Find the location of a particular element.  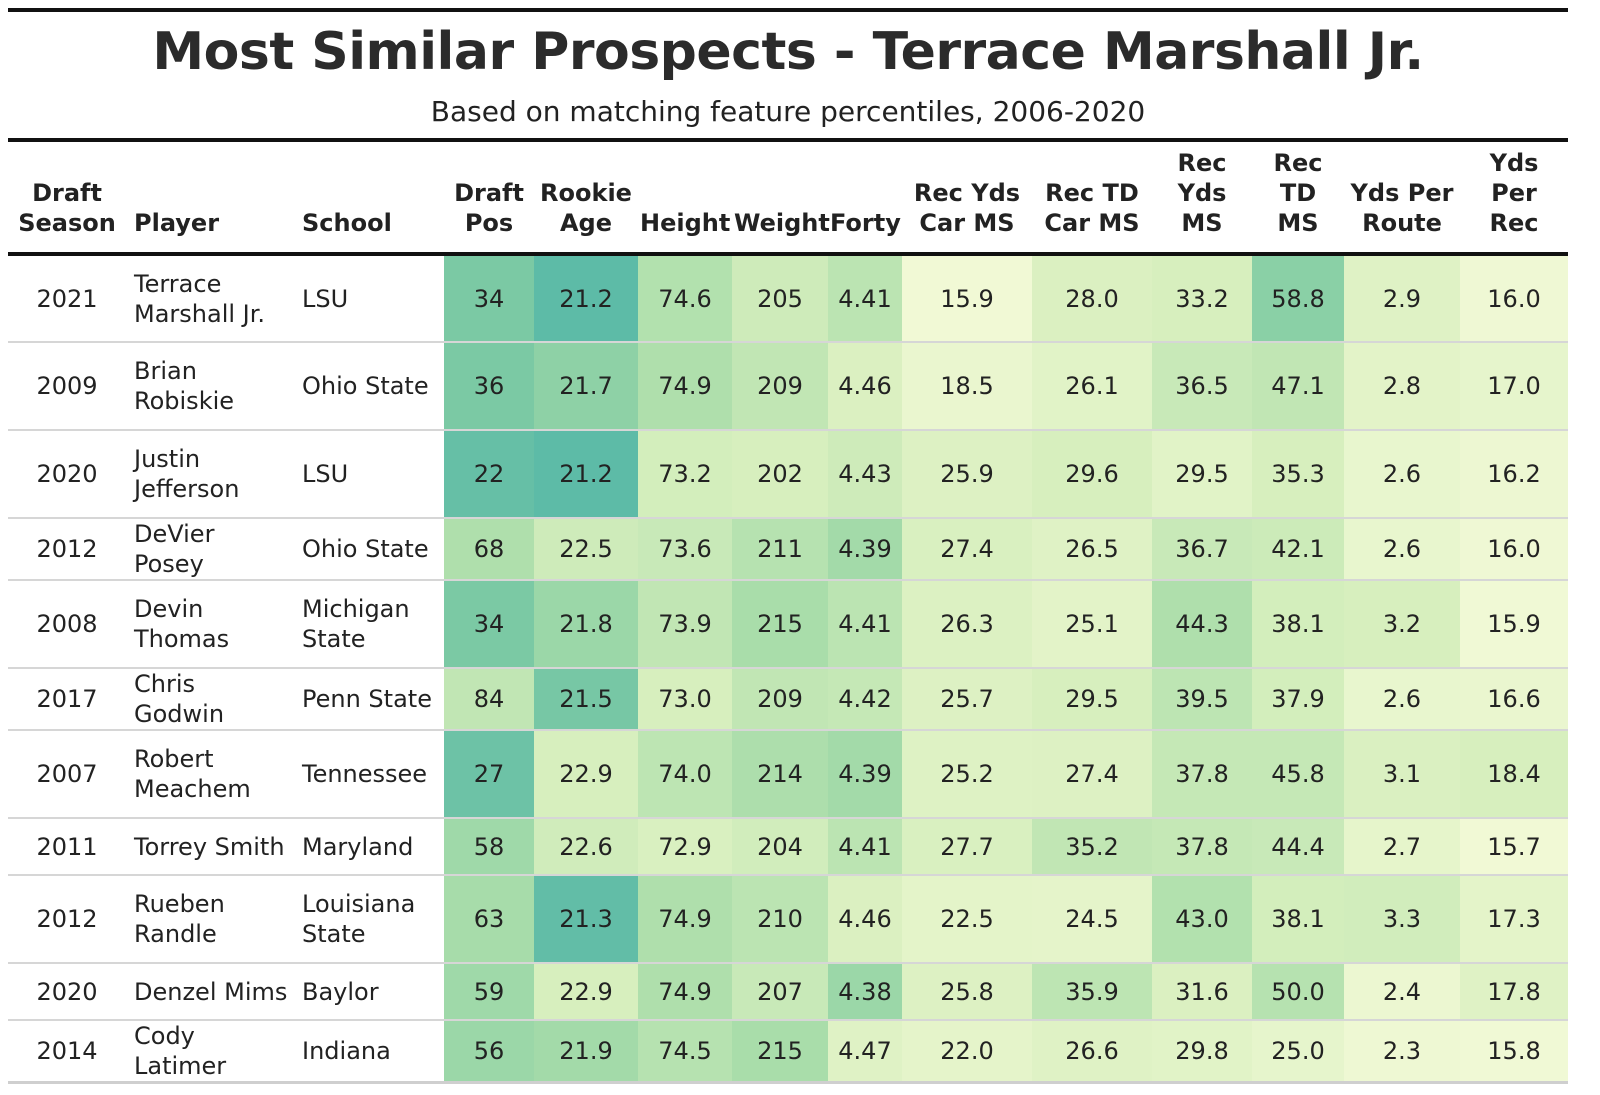

player-name-line: Cody Latimer is located at coordinates (180, 1051).